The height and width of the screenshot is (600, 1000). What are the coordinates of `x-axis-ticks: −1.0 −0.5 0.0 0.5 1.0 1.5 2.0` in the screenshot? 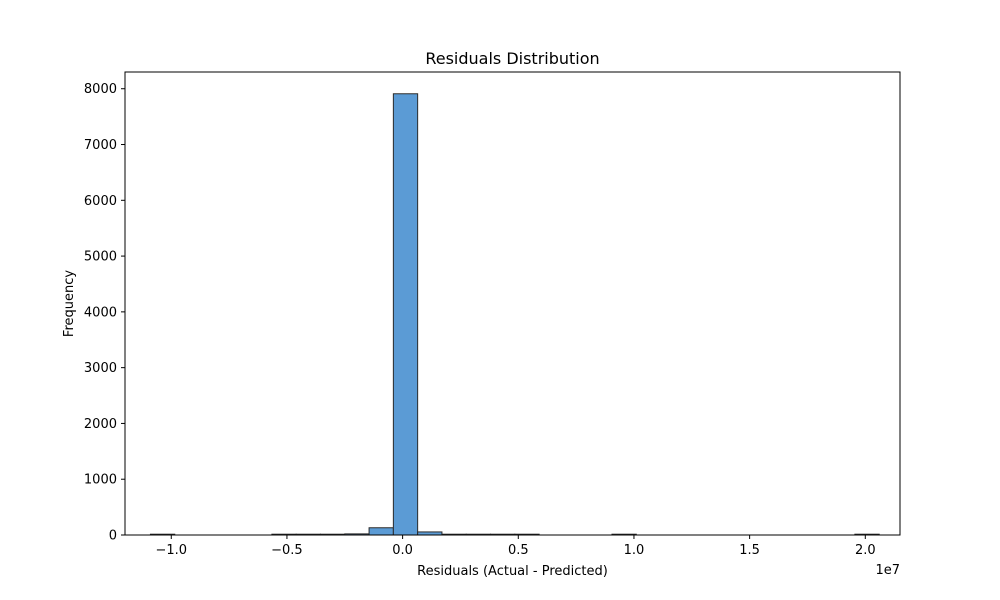 It's located at (515, 546).